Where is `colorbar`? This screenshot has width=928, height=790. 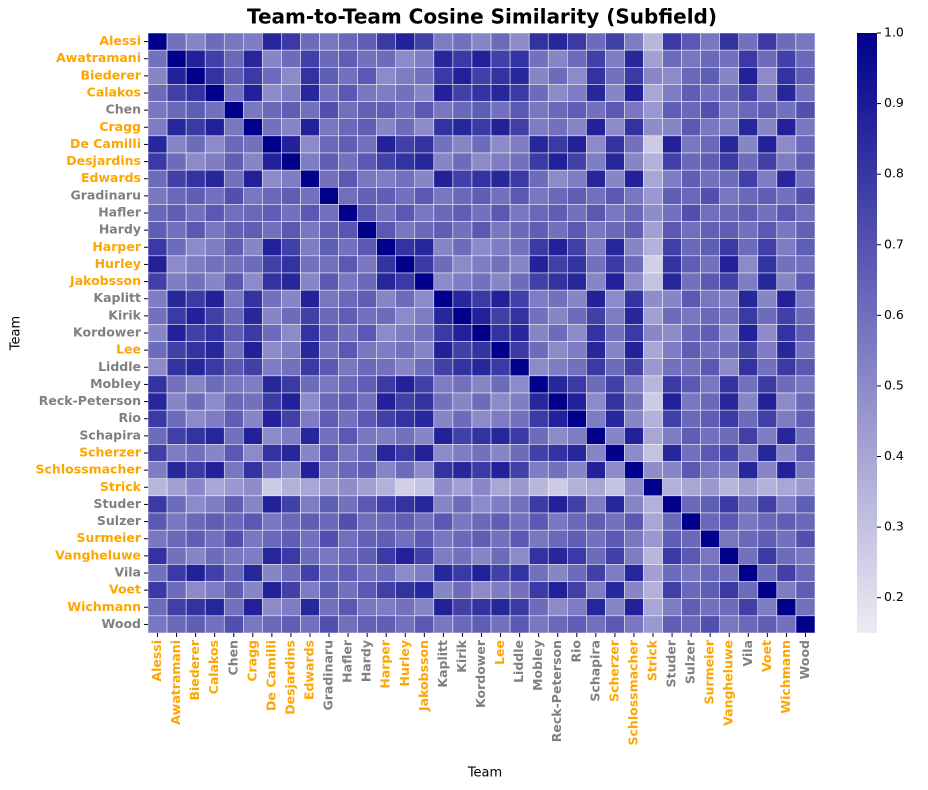
colorbar is located at coordinates (867, 333).